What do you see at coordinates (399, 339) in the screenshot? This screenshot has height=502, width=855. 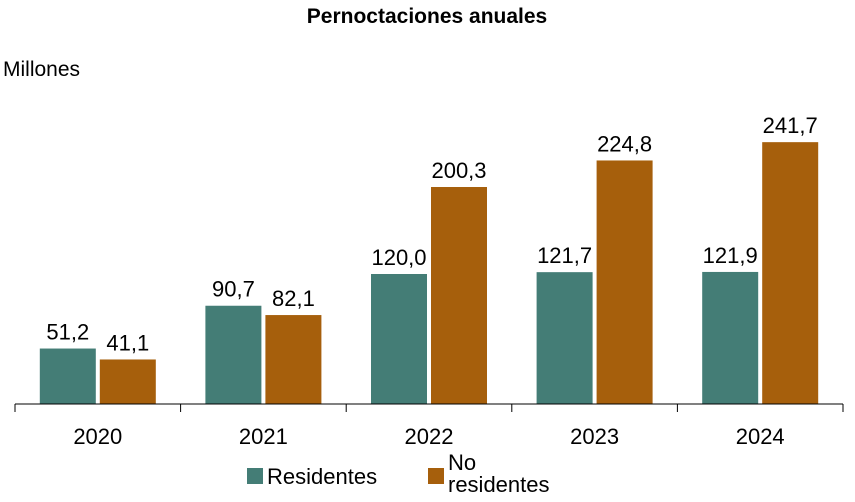 I see `bar-residentes-2022` at bounding box center [399, 339].